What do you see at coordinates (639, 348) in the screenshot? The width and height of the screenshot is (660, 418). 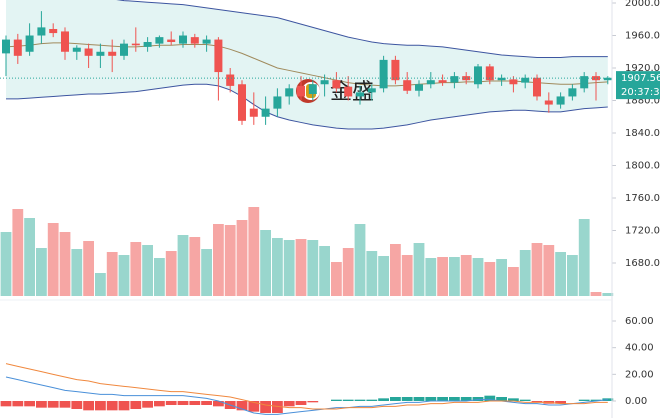 I see `y-tick-label: 40.00` at bounding box center [639, 348].